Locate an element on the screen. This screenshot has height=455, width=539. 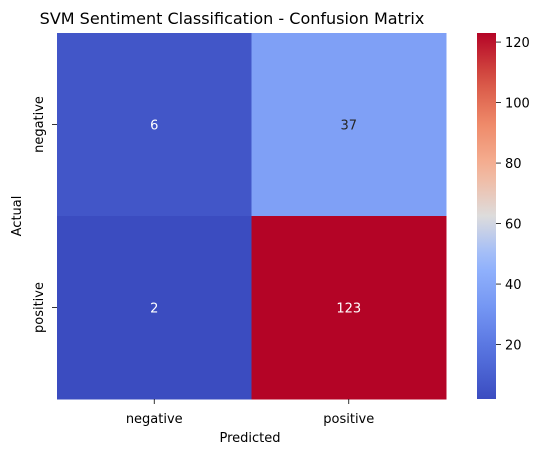
x-tick-label: positive is located at coordinates (348, 419).